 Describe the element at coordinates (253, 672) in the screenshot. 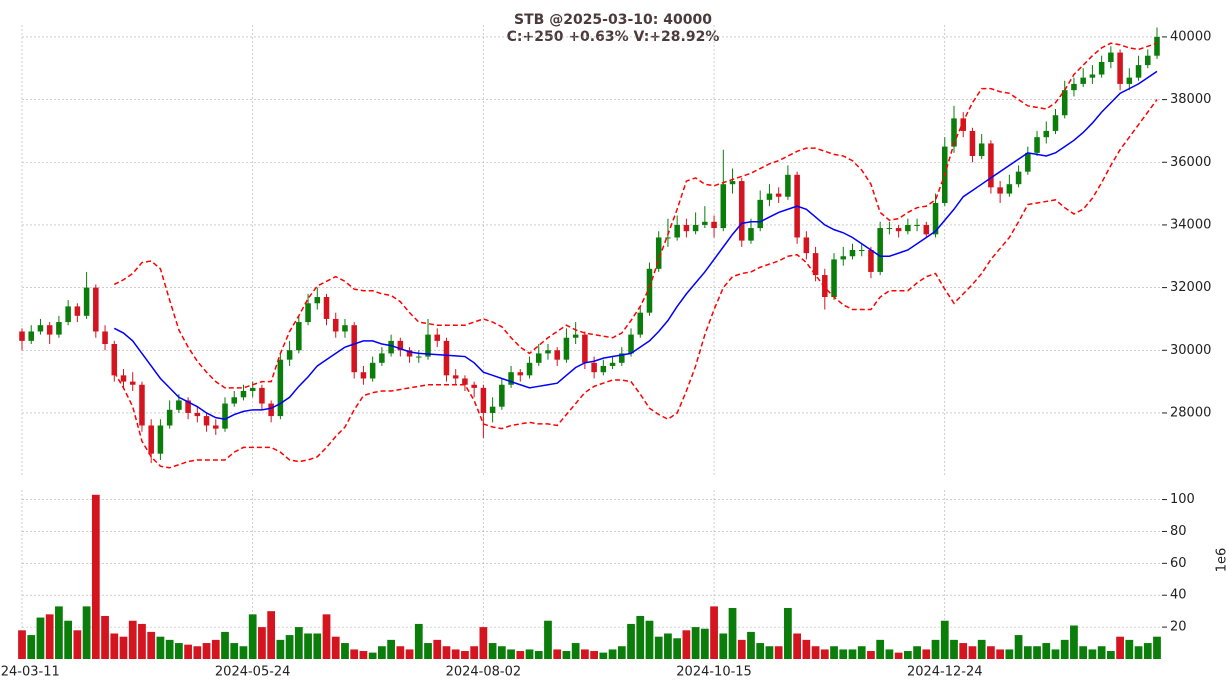

I see `x-tick-label: 2024-05-24` at that location.